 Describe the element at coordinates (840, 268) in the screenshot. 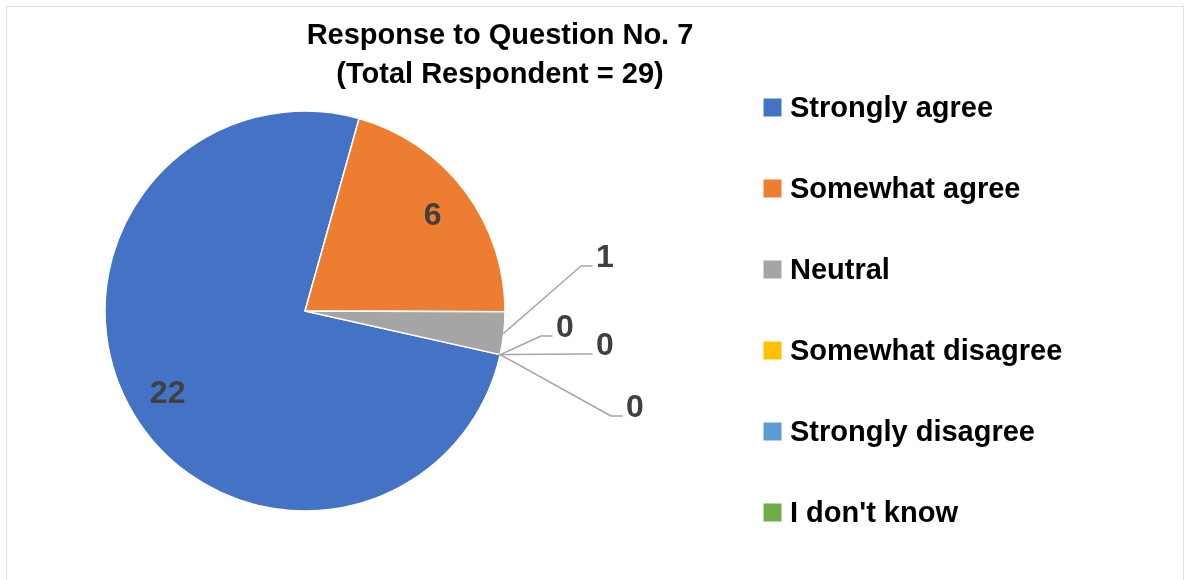

I see `legend-label: Neutral` at that location.